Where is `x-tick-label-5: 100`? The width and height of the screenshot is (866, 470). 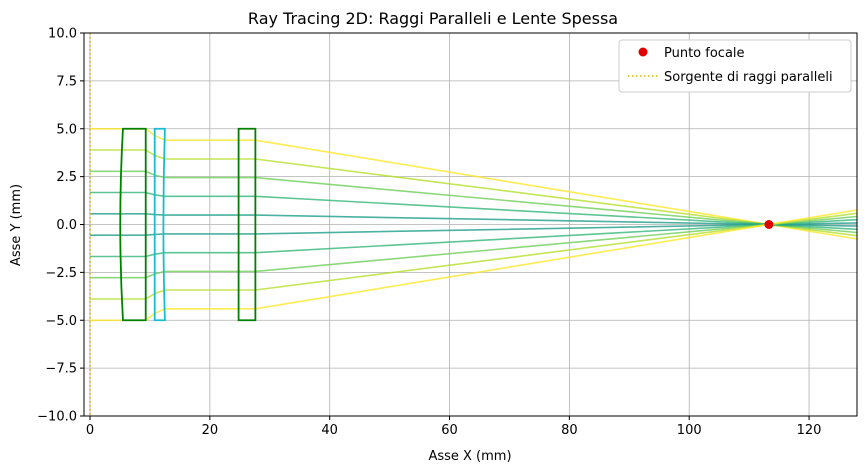 x-tick-label-5: 100 is located at coordinates (689, 430).